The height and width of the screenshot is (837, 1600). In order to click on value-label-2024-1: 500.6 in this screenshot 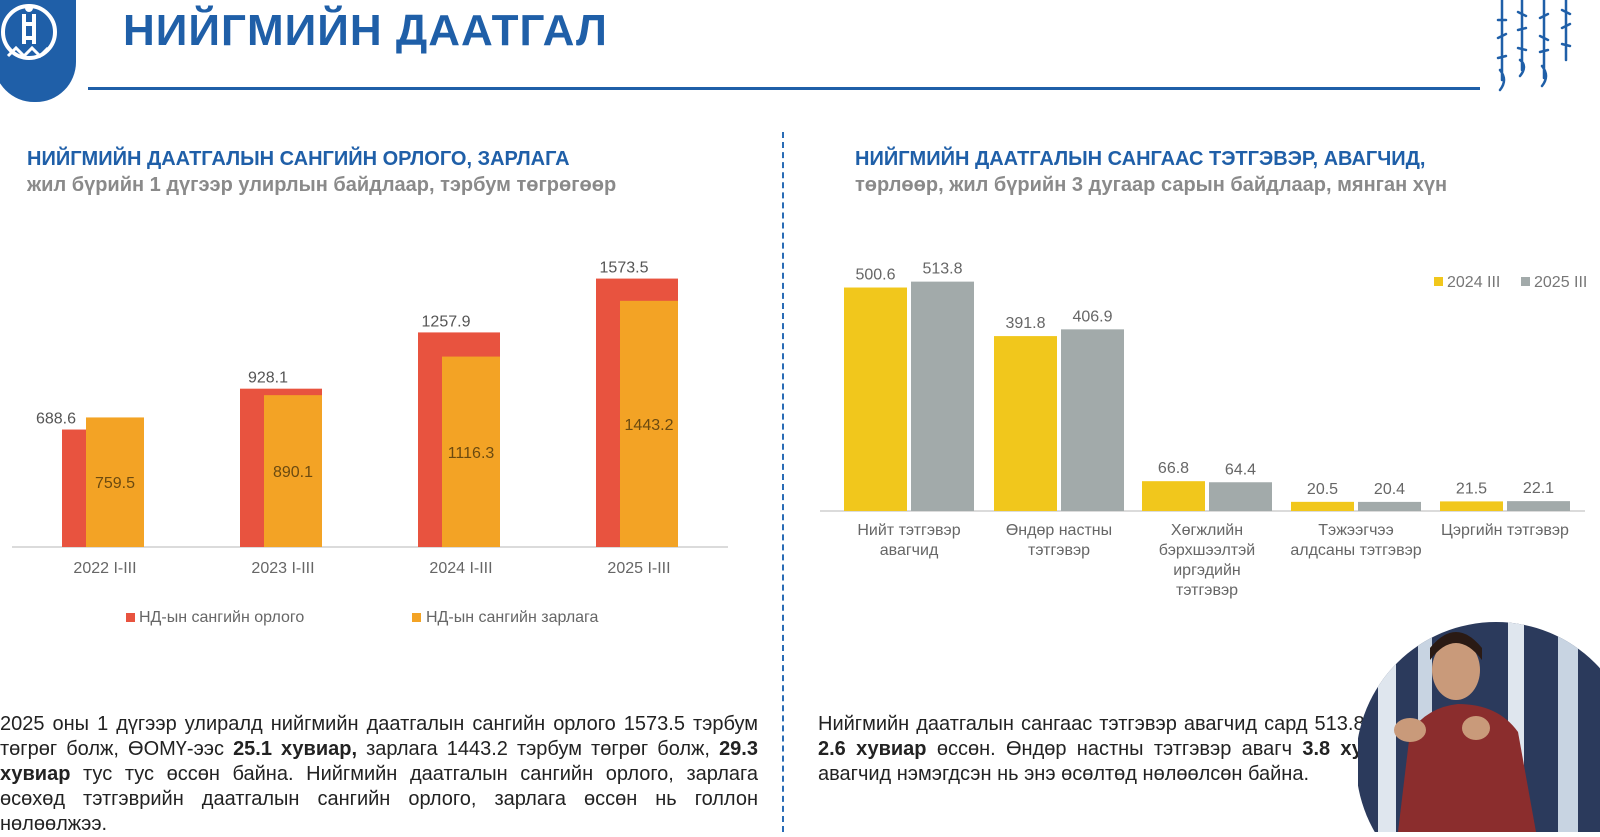, I will do `click(875, 275)`.